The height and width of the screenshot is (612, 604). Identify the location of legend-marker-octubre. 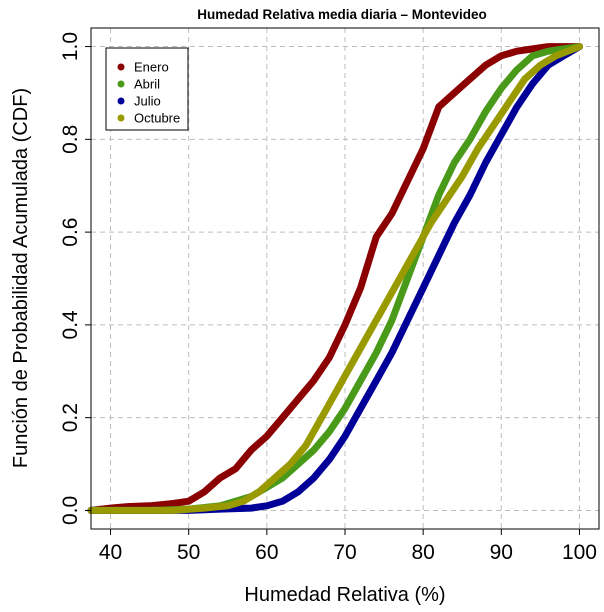
(121, 118).